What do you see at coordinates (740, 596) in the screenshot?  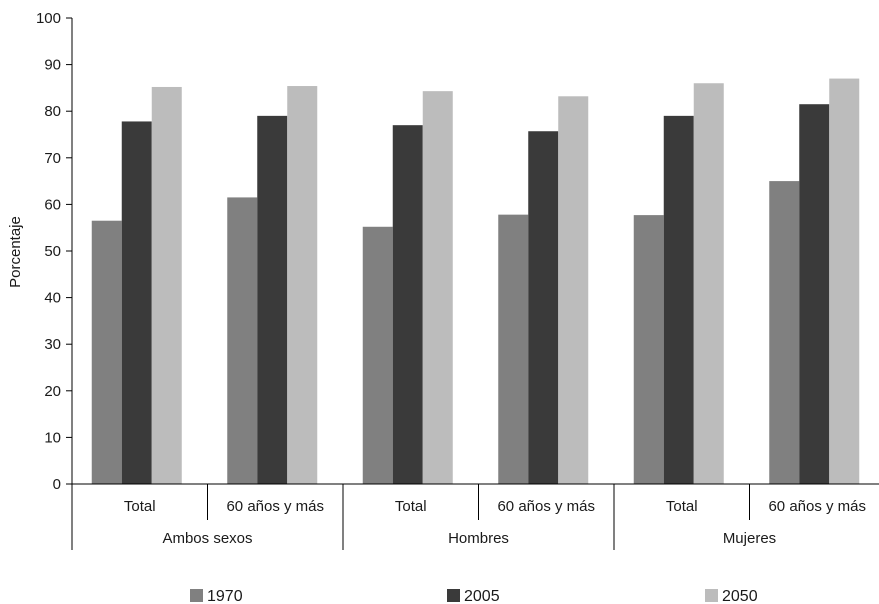 I see `legend-label: 2050` at bounding box center [740, 596].